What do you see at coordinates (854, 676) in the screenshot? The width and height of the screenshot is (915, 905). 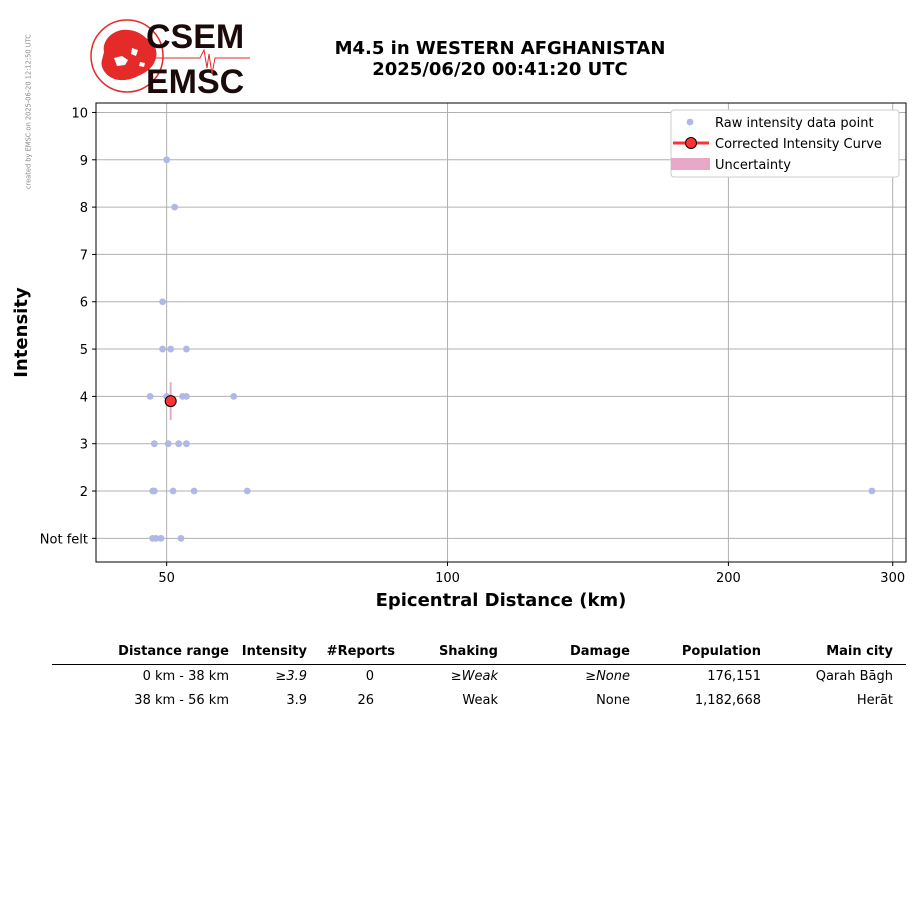 I see `cell-main-city: Qarah Bāgh` at bounding box center [854, 676].